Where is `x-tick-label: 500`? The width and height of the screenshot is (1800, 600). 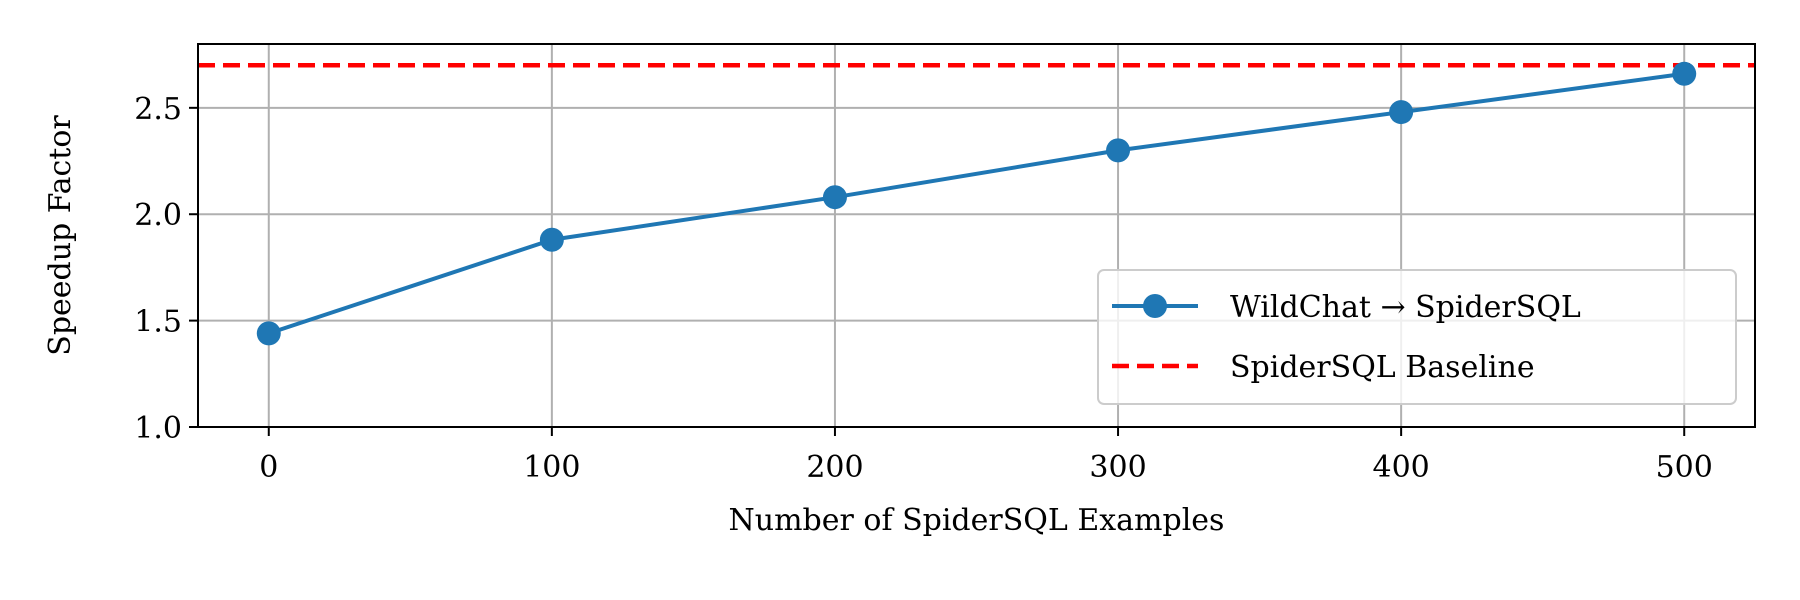
x-tick-label: 500 is located at coordinates (1684, 467).